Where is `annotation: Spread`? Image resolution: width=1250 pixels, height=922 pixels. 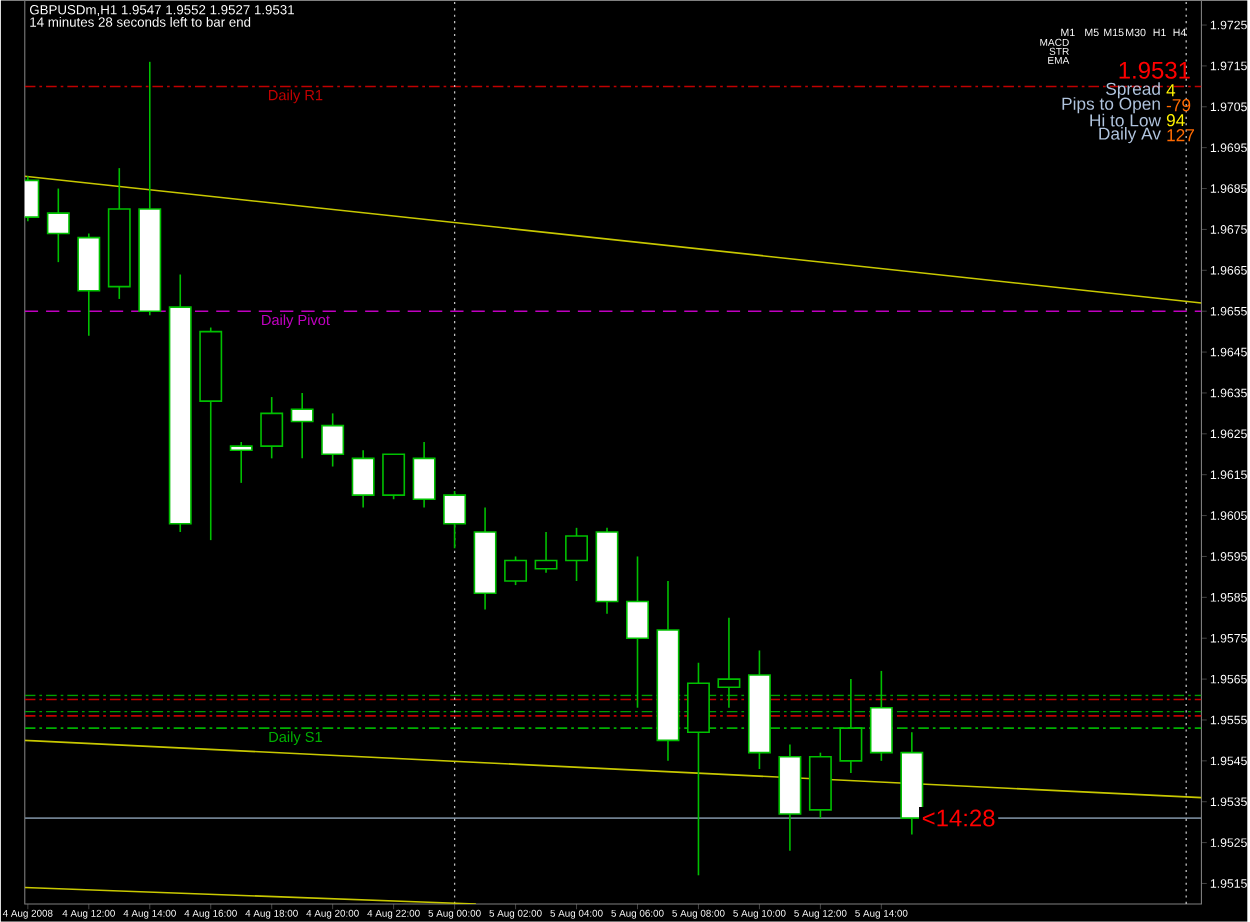 annotation: Spread is located at coordinates (1133, 90).